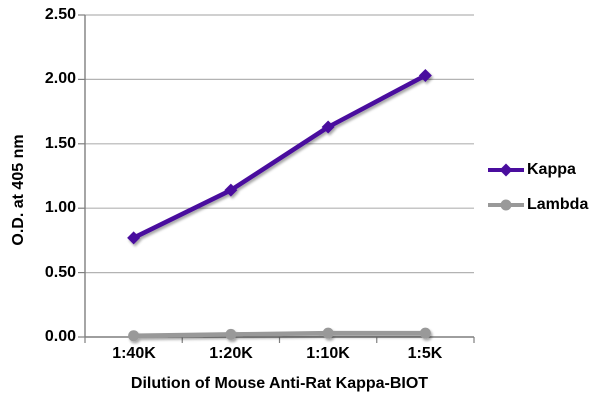 Image resolution: width=600 pixels, height=407 pixels. I want to click on circle-marker-icon, so click(506, 205).